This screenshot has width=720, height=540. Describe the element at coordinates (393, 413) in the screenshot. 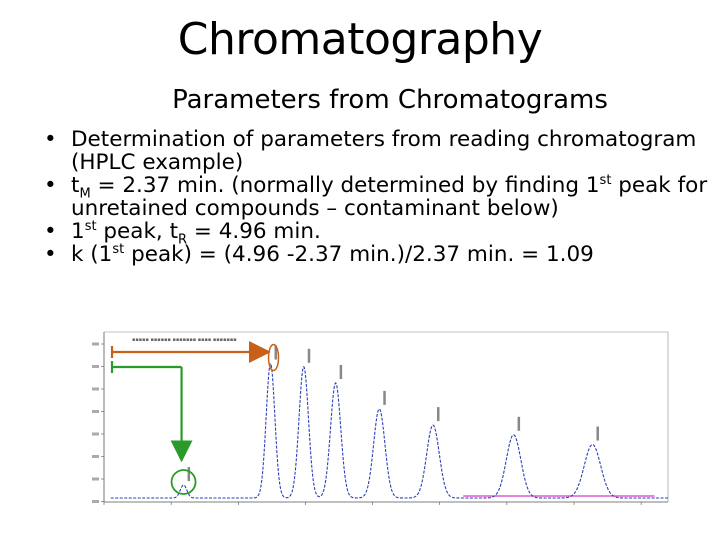

I see `peak-labels` at that location.